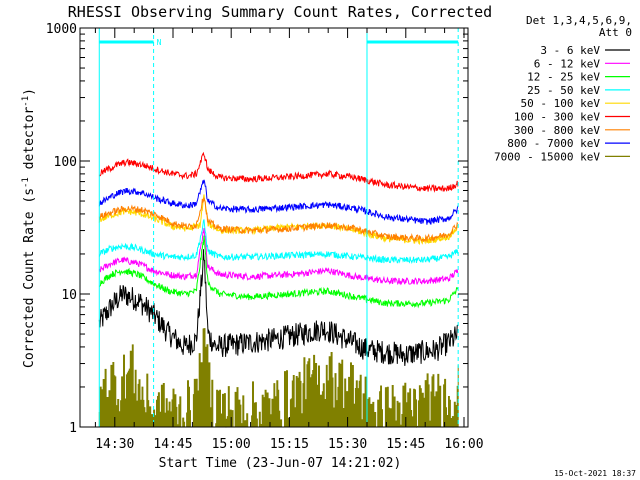 The image size is (640, 480). What do you see at coordinates (65, 162) in the screenshot?
I see `y-tick-label: 100` at bounding box center [65, 162].